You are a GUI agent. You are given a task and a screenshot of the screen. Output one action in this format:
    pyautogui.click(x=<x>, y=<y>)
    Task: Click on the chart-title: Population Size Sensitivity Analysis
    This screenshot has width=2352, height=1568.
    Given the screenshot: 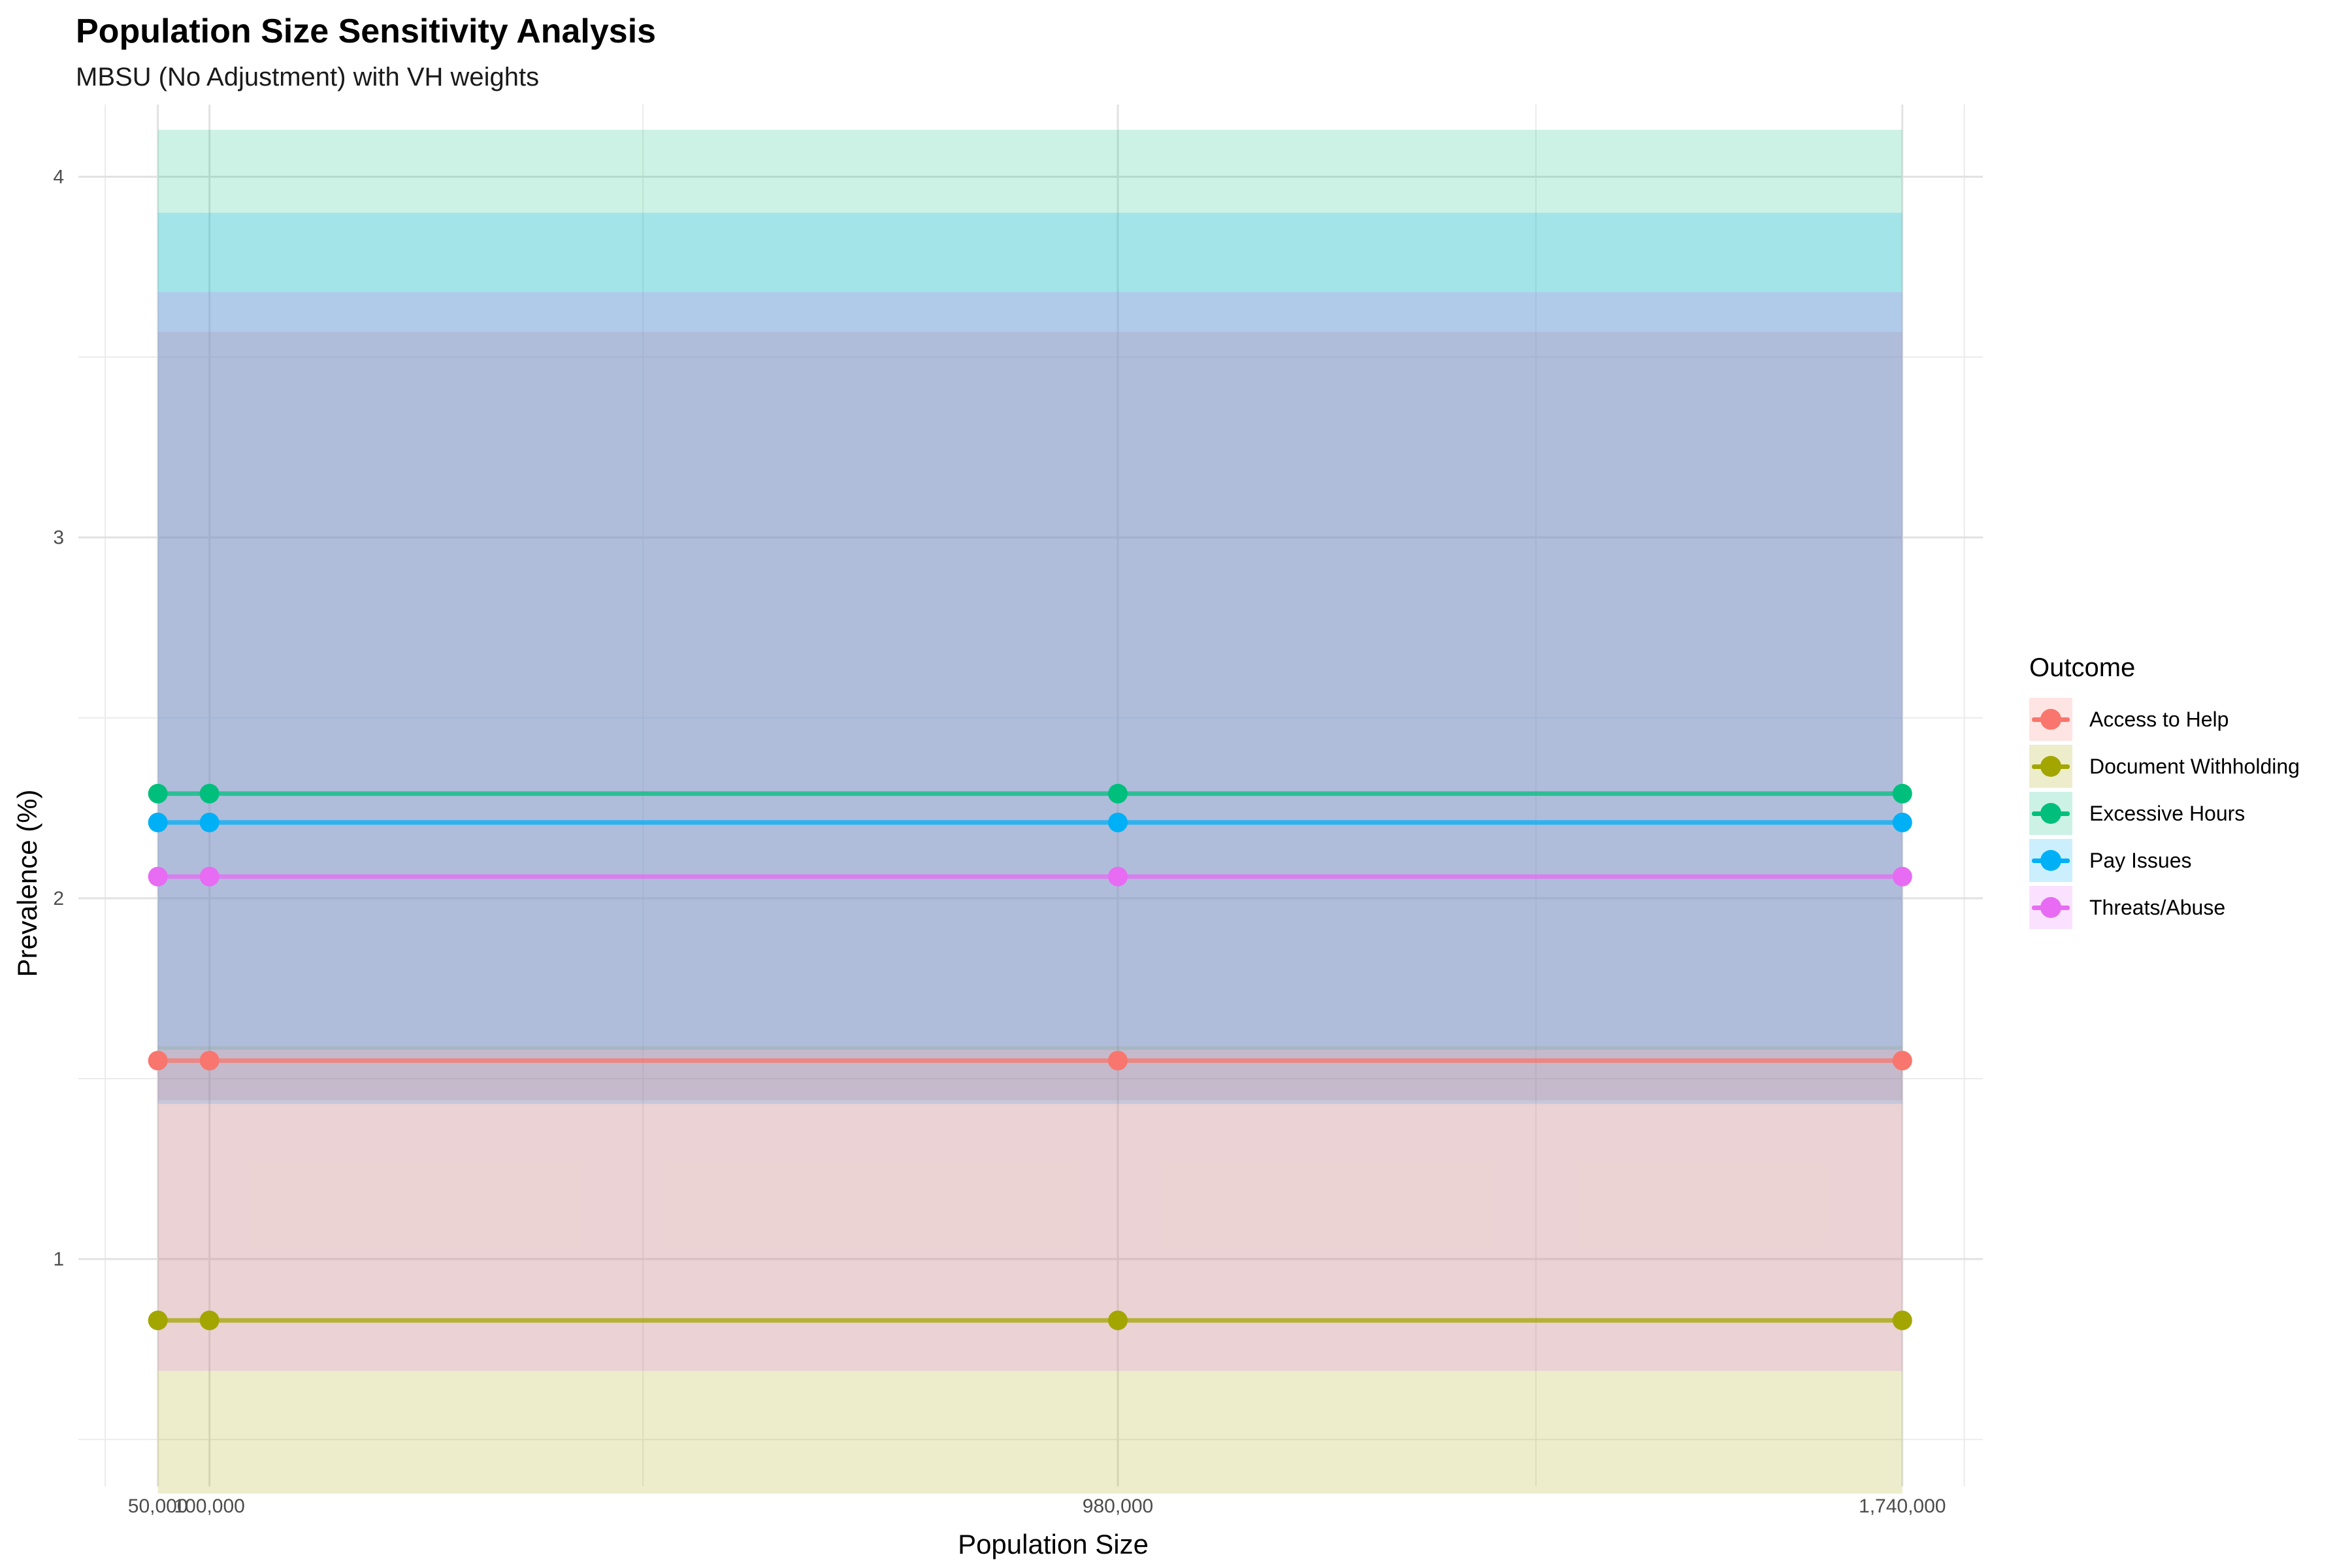 What is the action you would take?
    pyautogui.click(x=366, y=31)
    